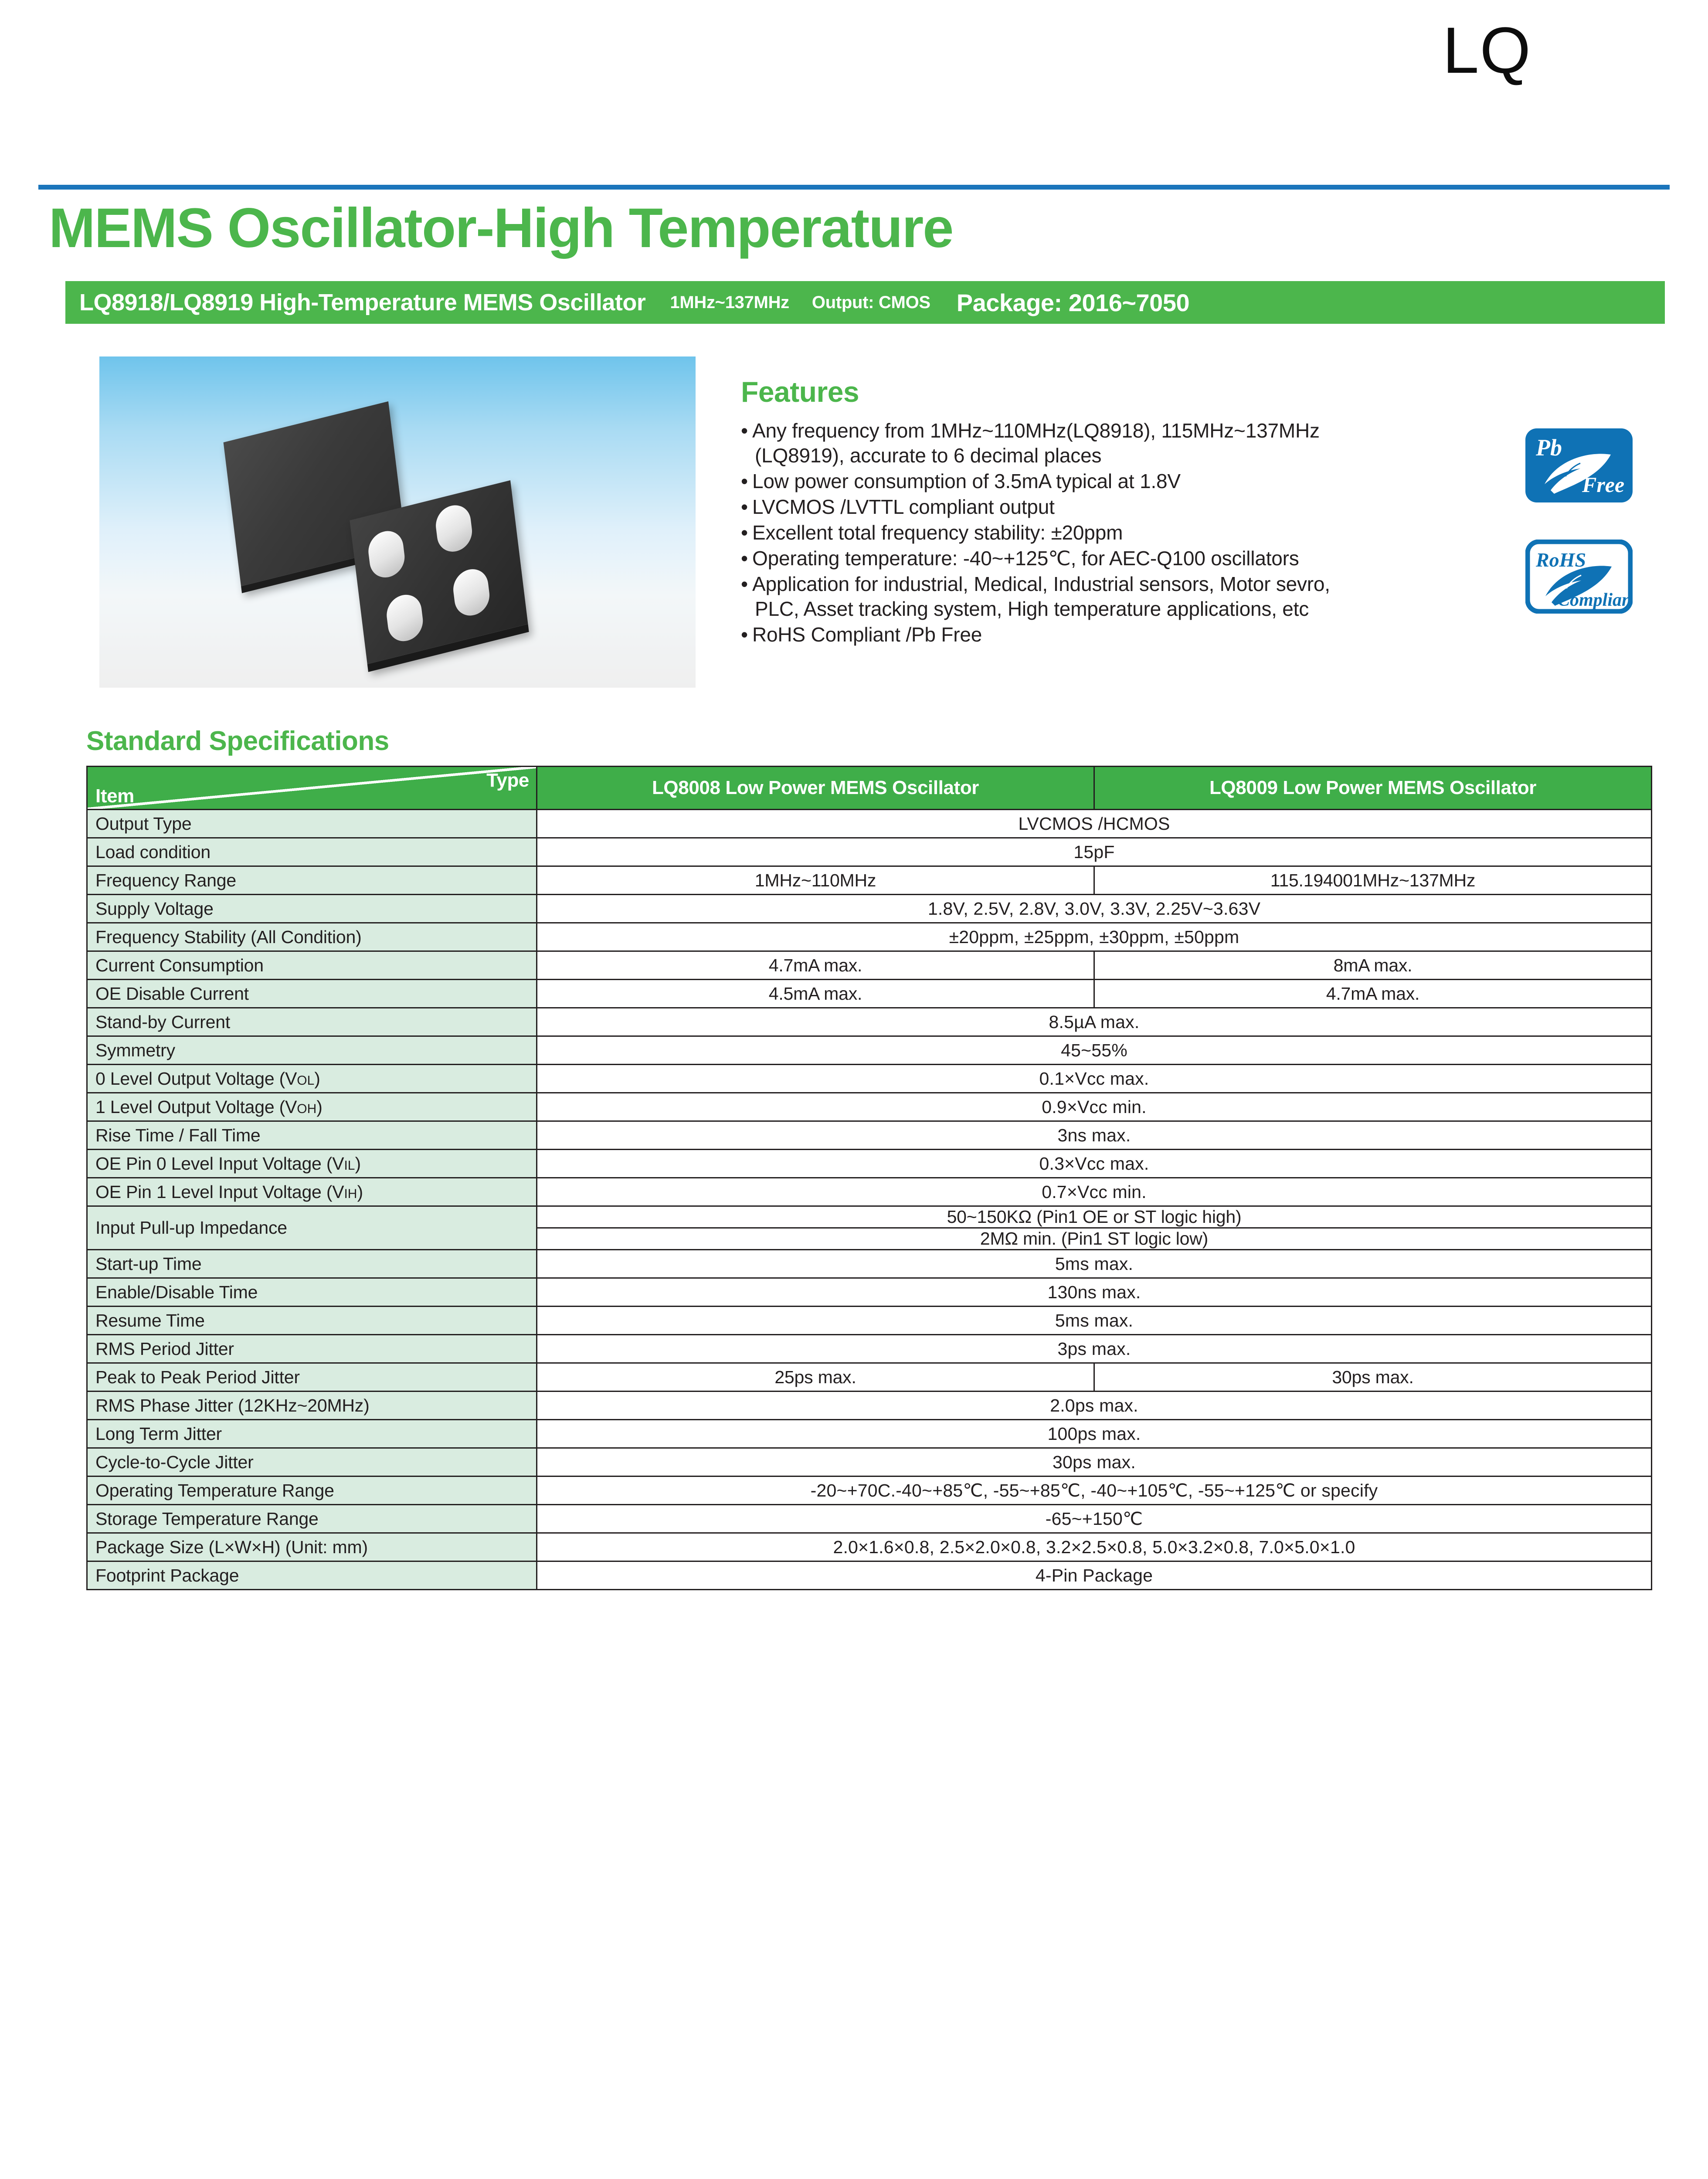  I want to click on top-divider-rule, so click(854, 187).